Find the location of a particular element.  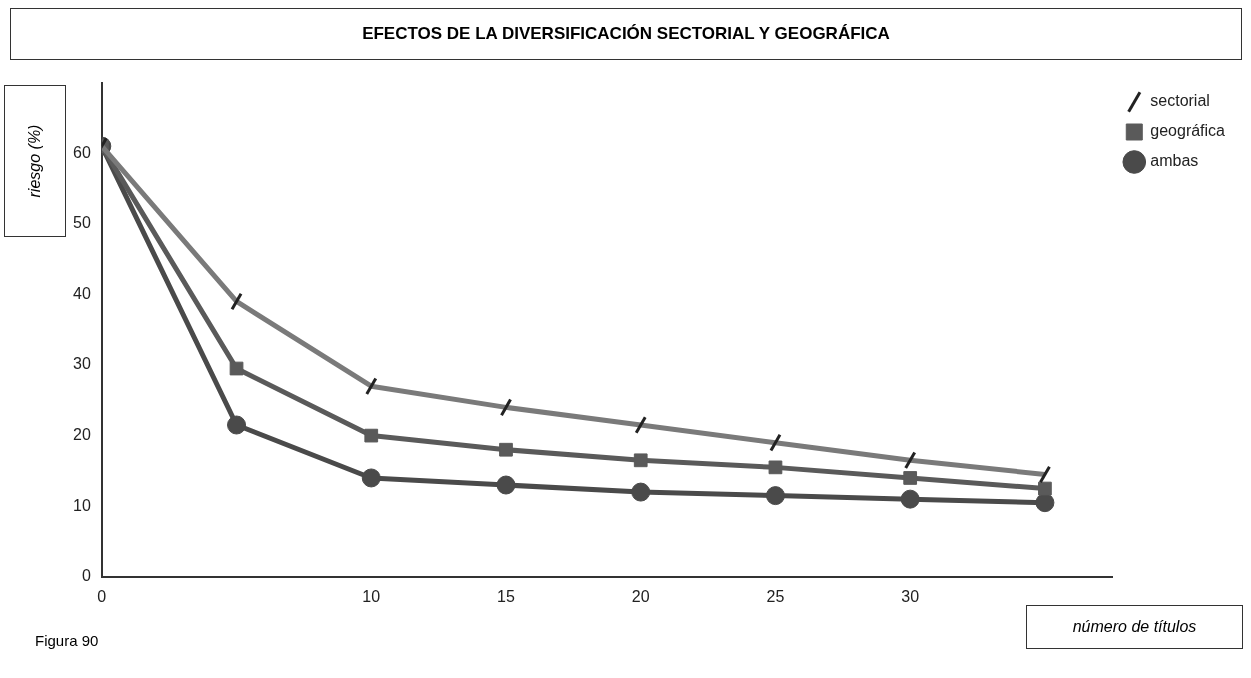

x-axis-title: número de títulos is located at coordinates (1134, 627).